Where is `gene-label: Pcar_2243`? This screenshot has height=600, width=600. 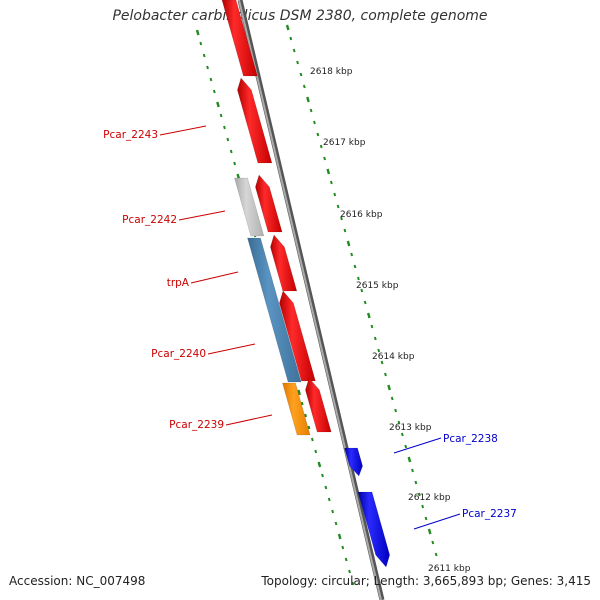
gene-label: Pcar_2243 is located at coordinates (130, 135).